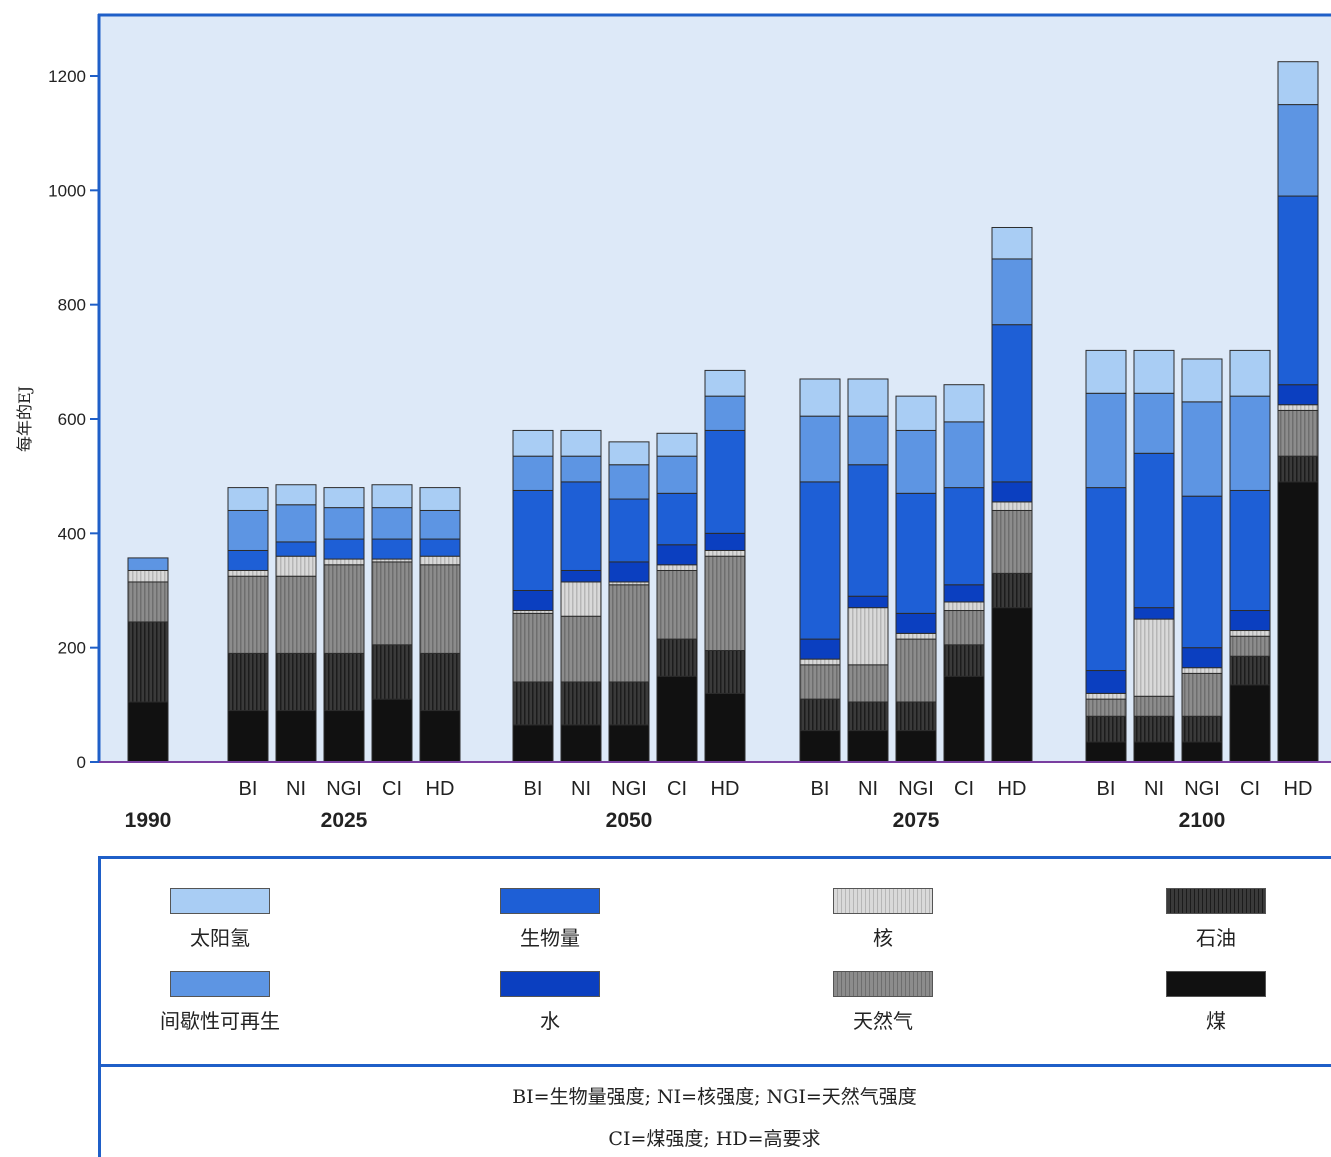 This screenshot has height=1157, width=1331. What do you see at coordinates (220, 1021) in the screenshot?
I see `legend-label: 间歇性可再生` at bounding box center [220, 1021].